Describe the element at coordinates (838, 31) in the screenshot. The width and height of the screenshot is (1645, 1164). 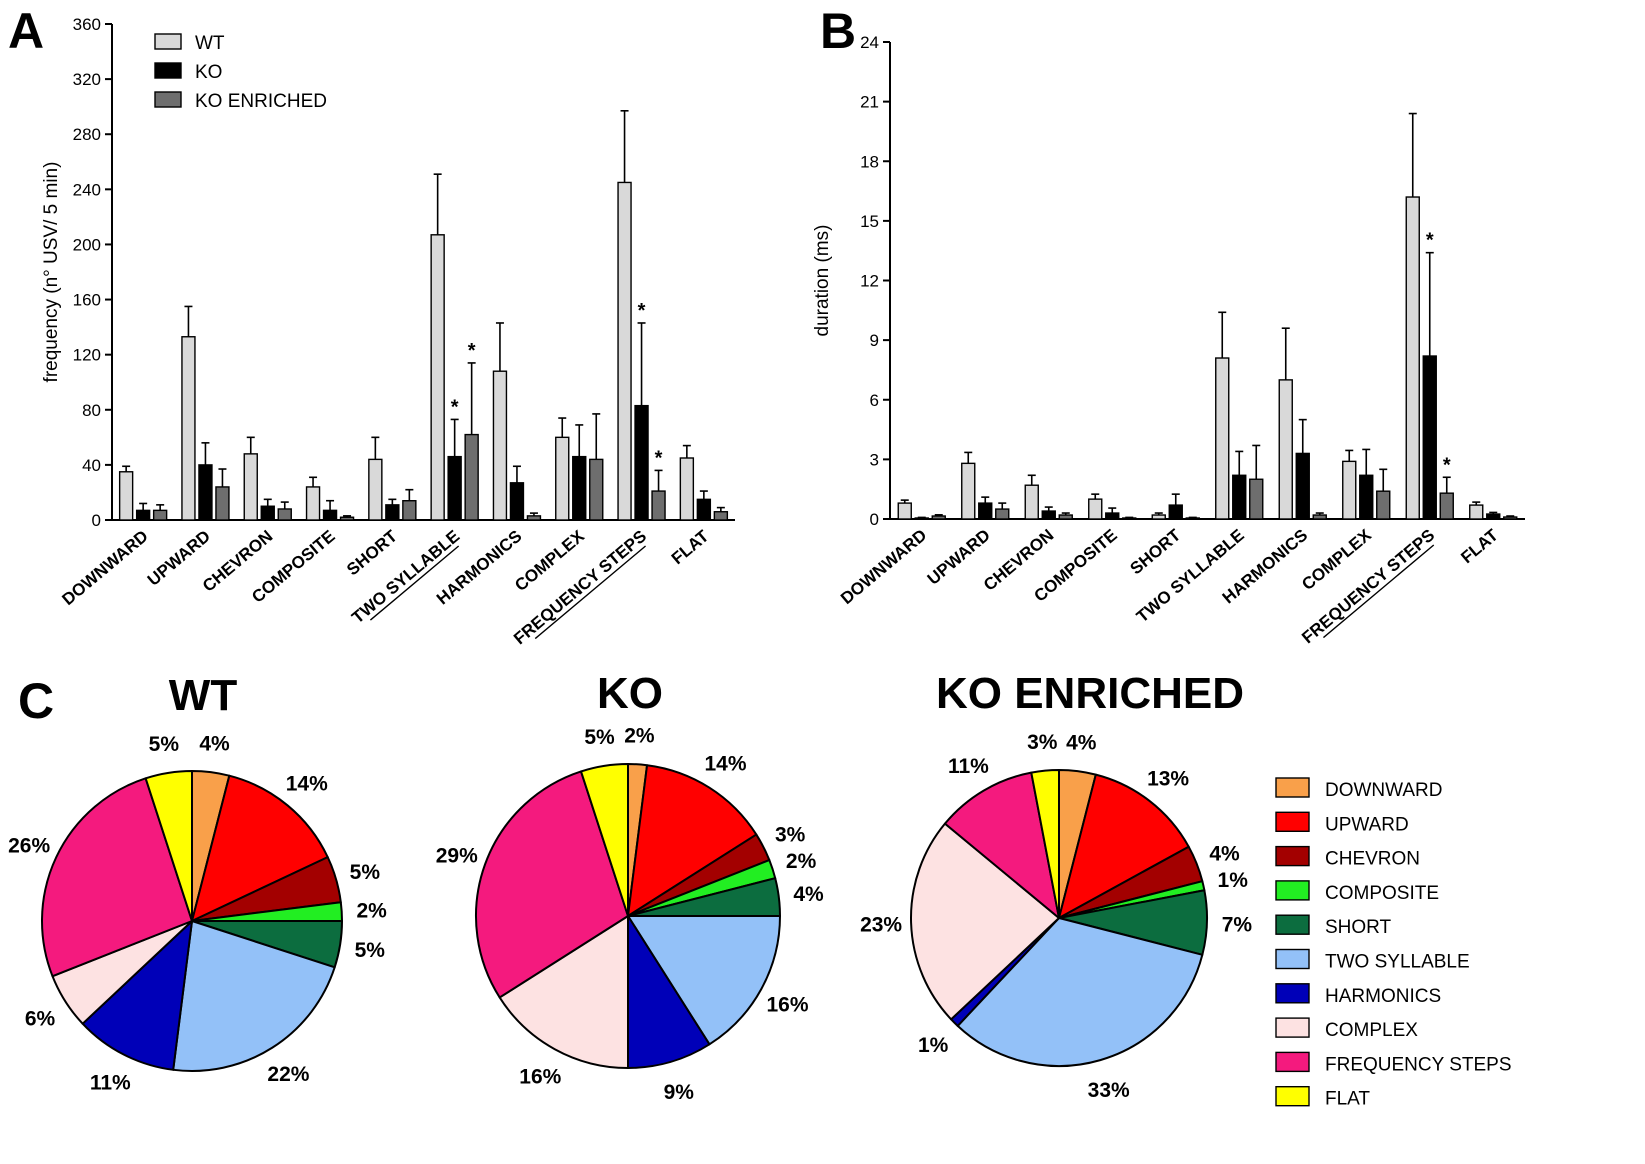
I see `panel-letter-b: B` at that location.